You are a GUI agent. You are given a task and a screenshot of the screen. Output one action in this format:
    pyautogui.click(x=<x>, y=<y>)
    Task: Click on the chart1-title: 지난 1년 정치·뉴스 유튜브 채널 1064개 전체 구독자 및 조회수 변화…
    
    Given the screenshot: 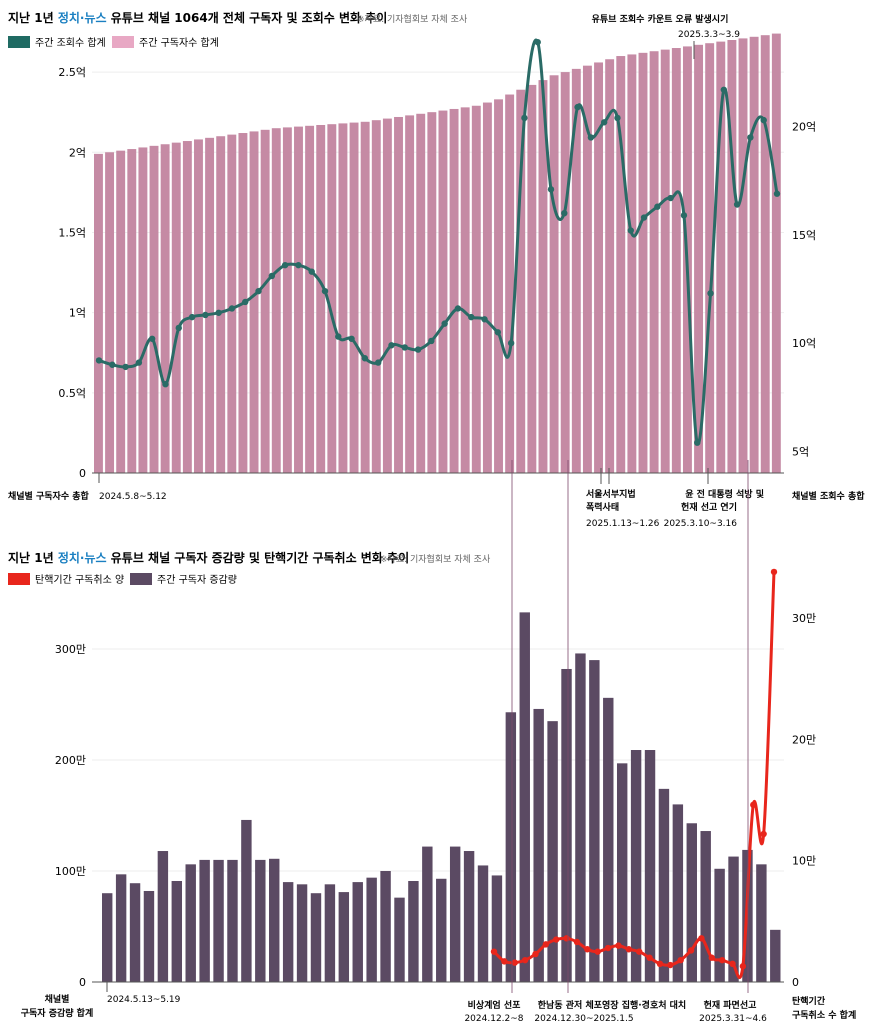 What is the action you would take?
    pyautogui.click(x=197, y=17)
    